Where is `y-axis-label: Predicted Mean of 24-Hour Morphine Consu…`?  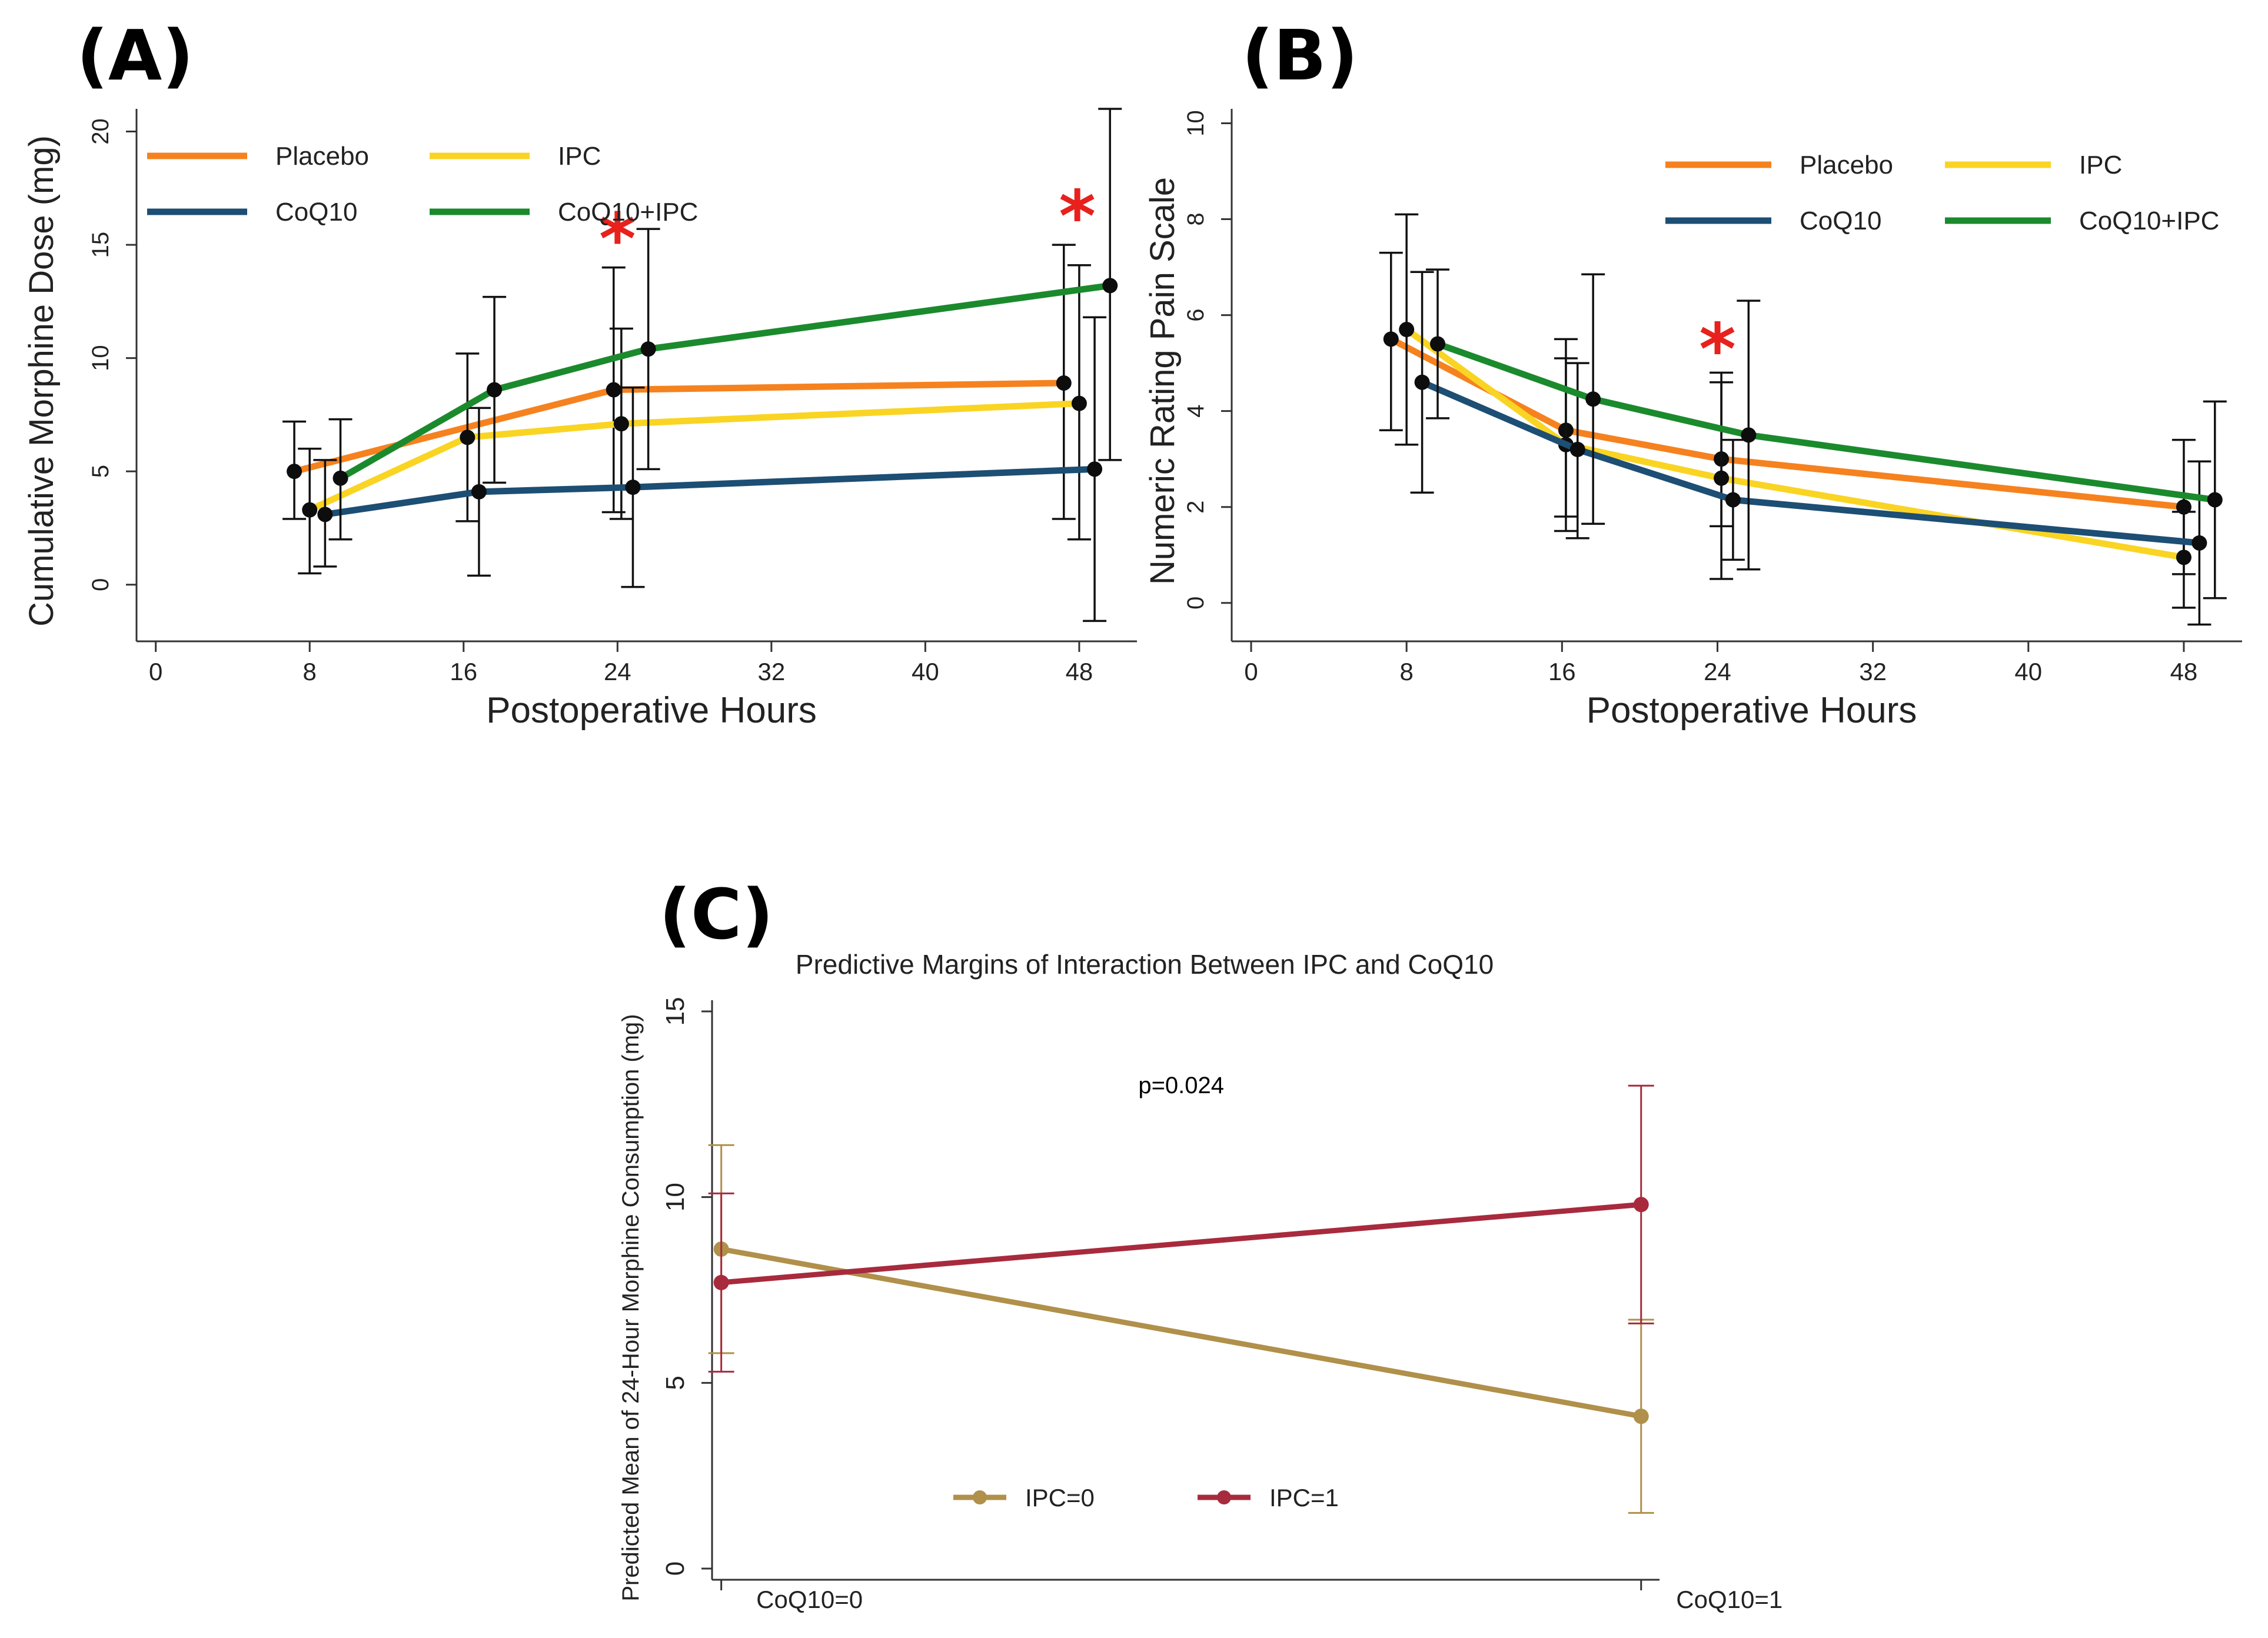 y-axis-label: Predicted Mean of 24-Hour Morphine Consu… is located at coordinates (631, 1307).